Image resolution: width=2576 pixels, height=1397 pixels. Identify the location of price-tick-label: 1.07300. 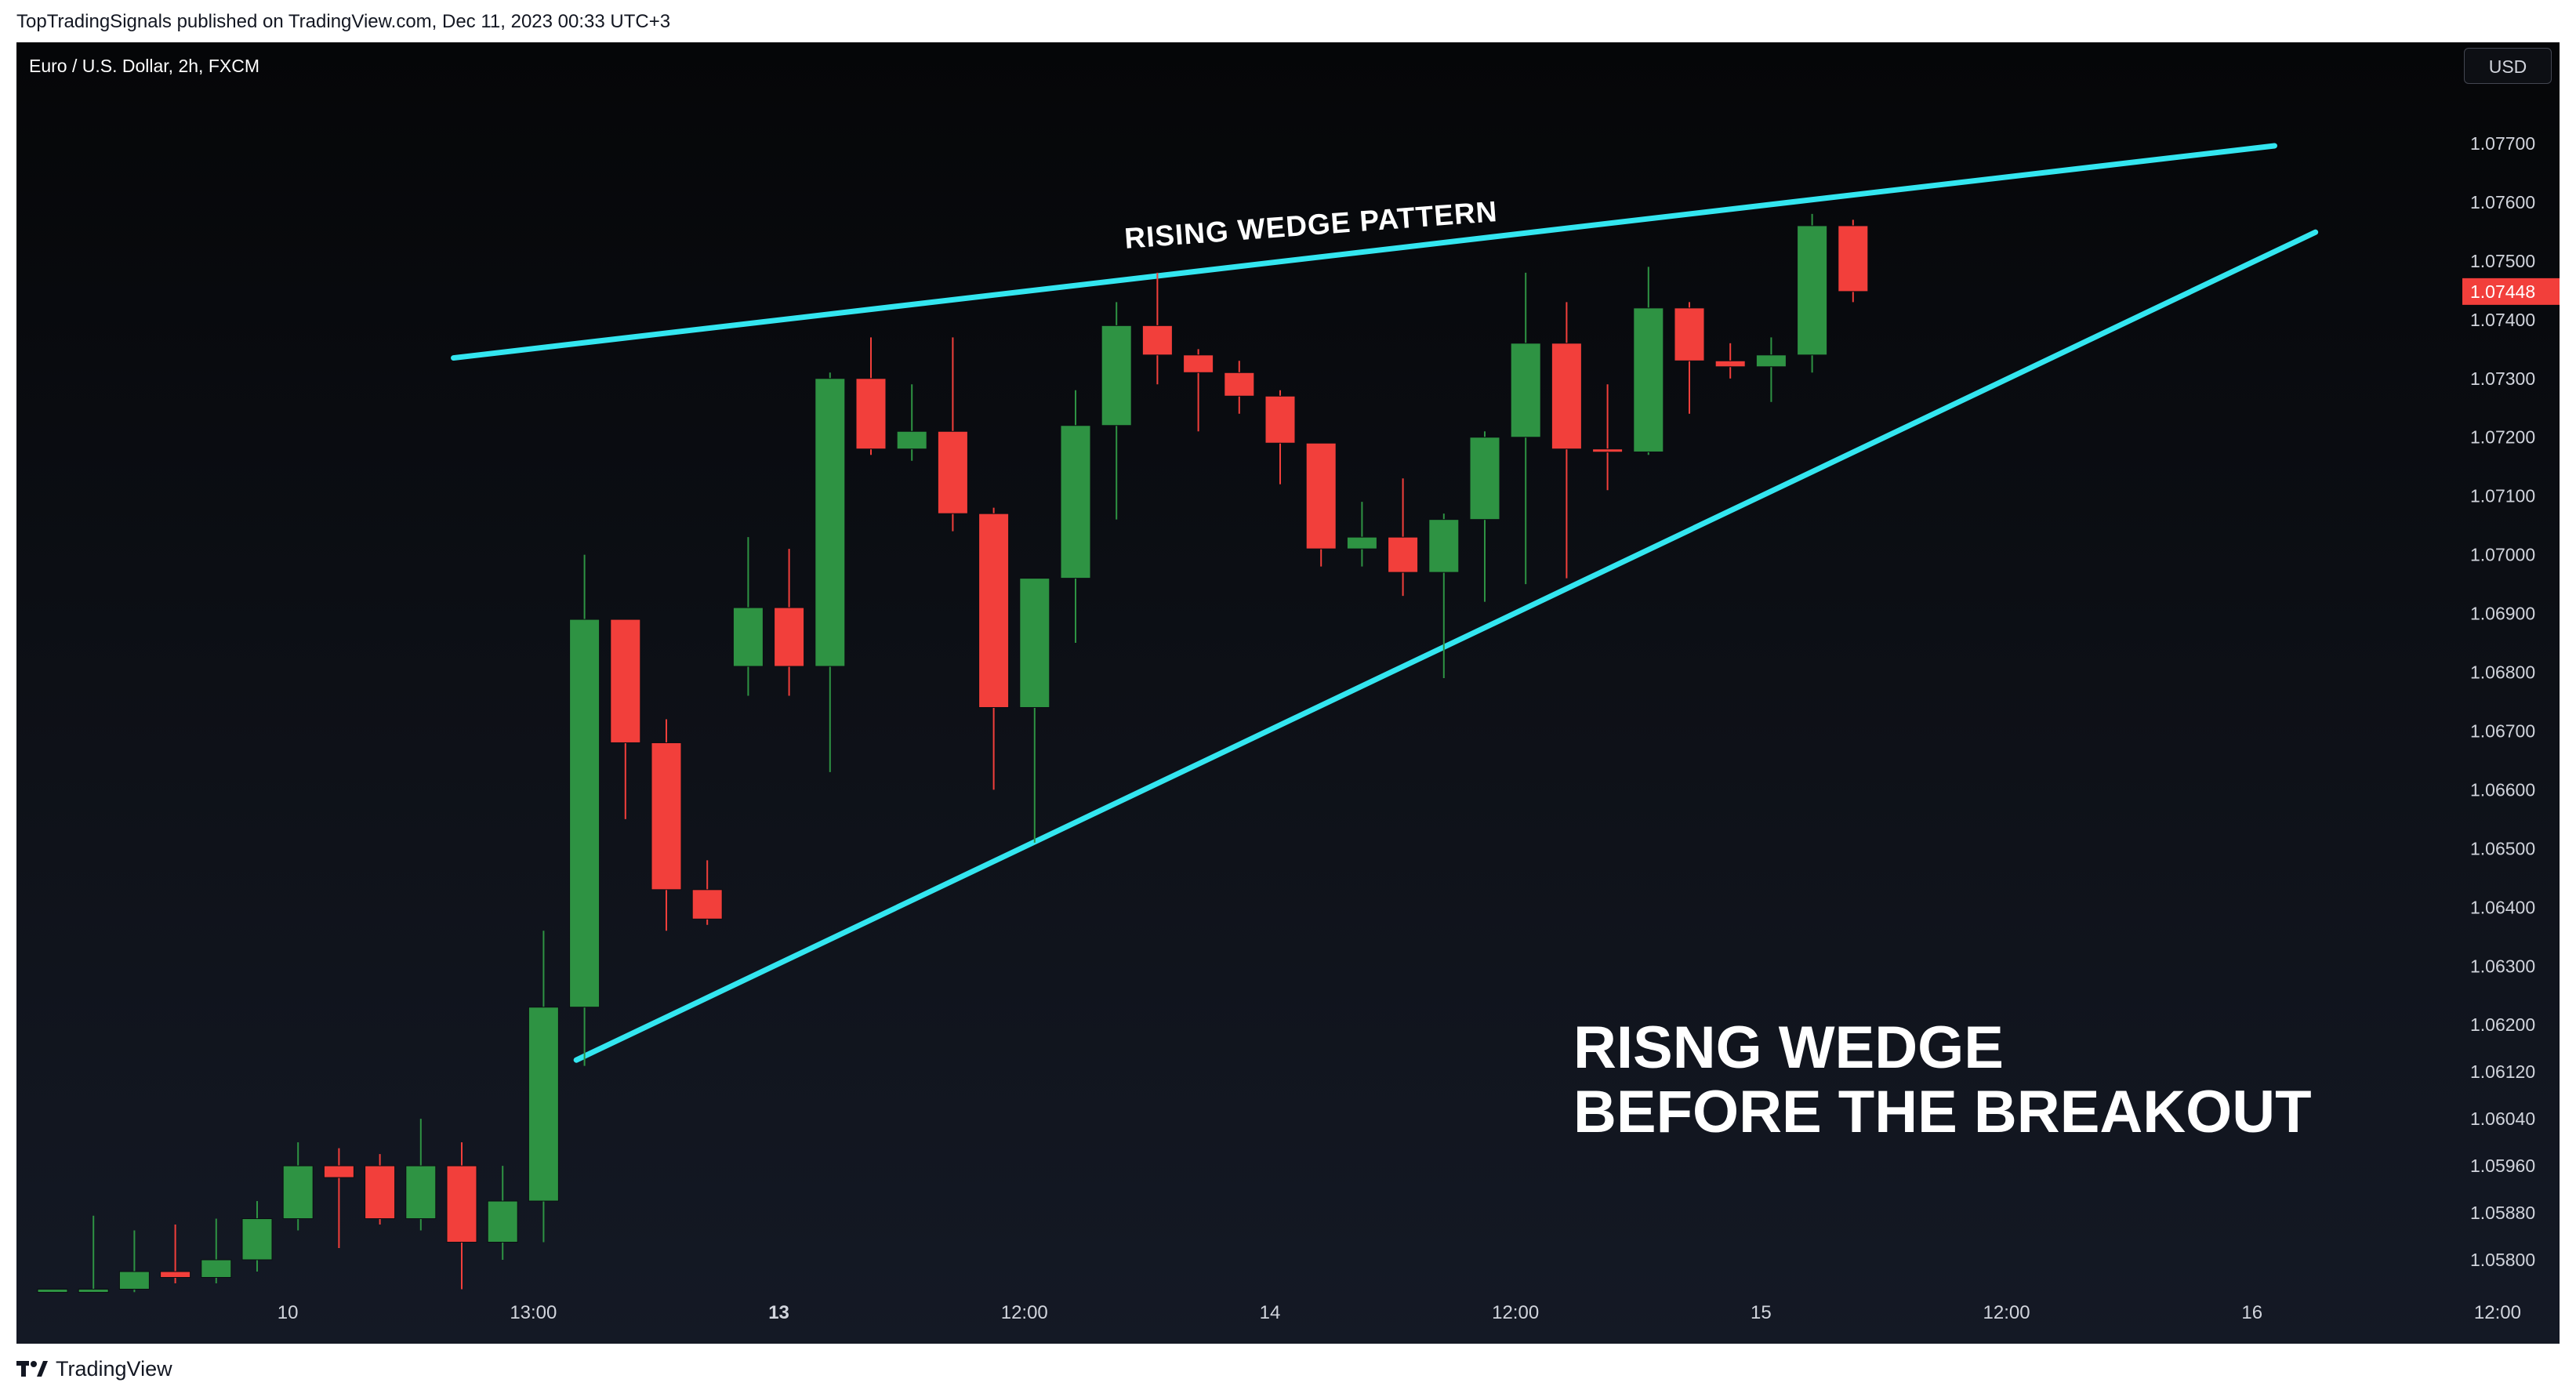
(2502, 378).